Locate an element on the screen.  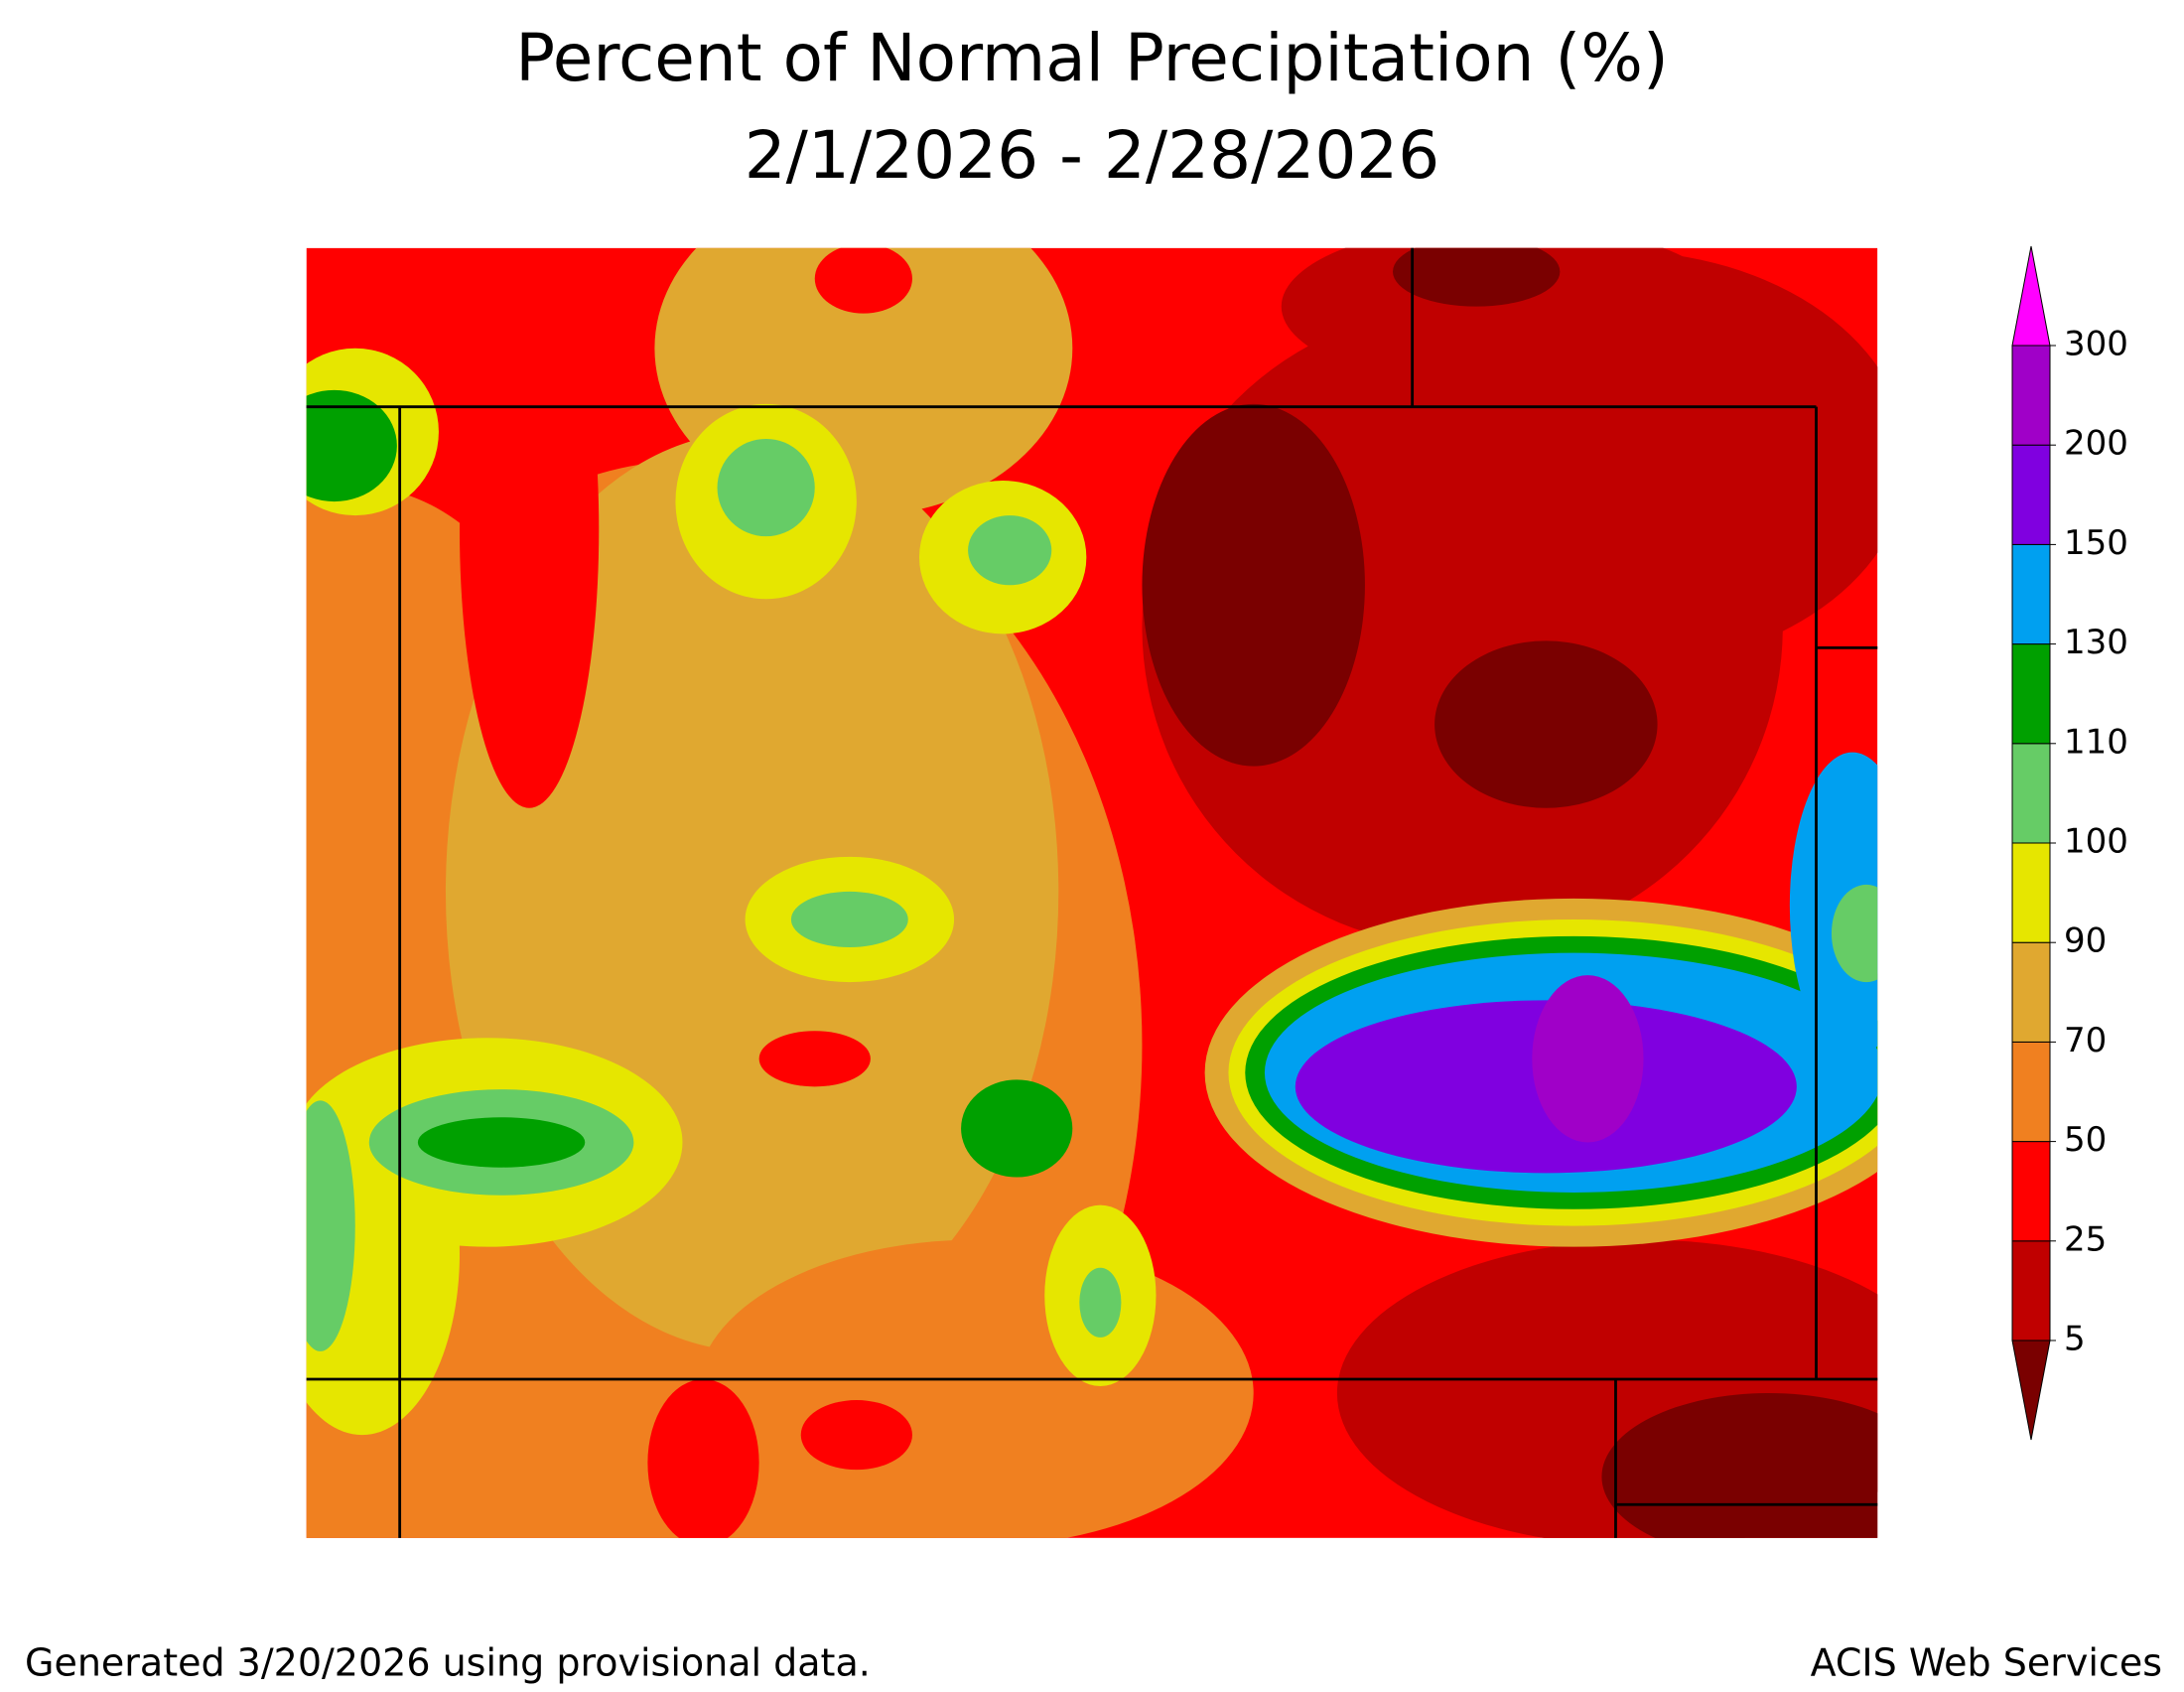
subtitle: 2/1/2026 - 2/28/2026 is located at coordinates (1092, 155).